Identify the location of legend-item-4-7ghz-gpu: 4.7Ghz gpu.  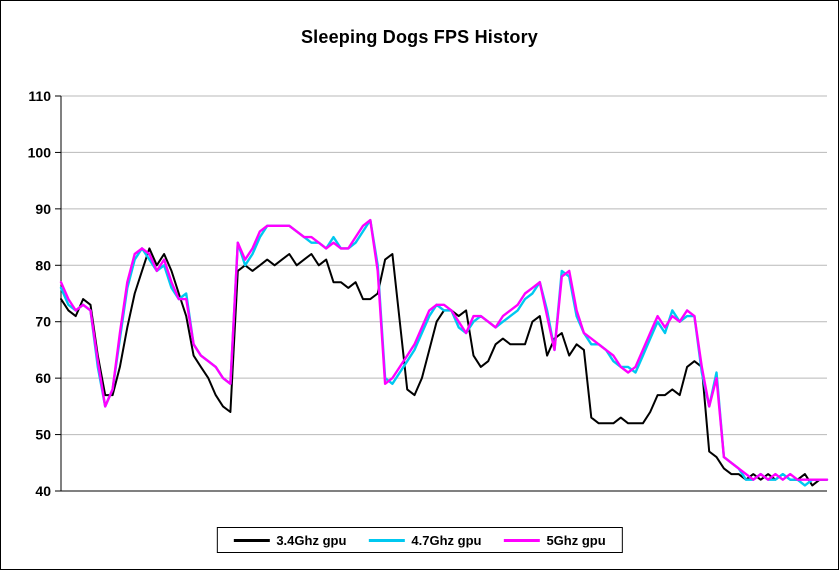
(424, 540).